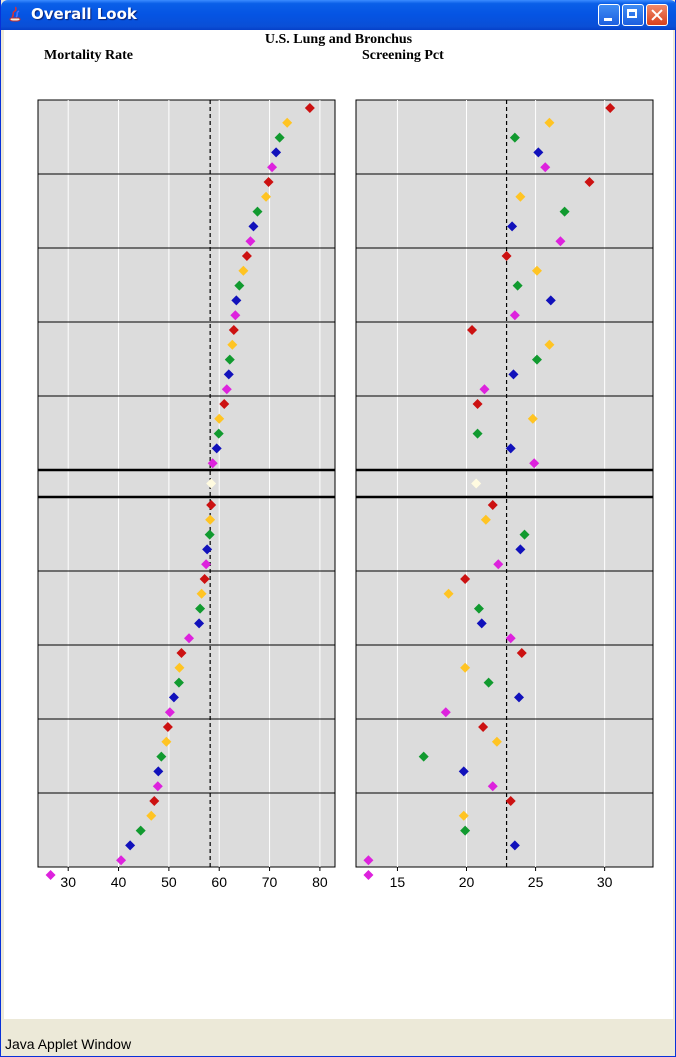  I want to click on maximize-button, so click(633, 15).